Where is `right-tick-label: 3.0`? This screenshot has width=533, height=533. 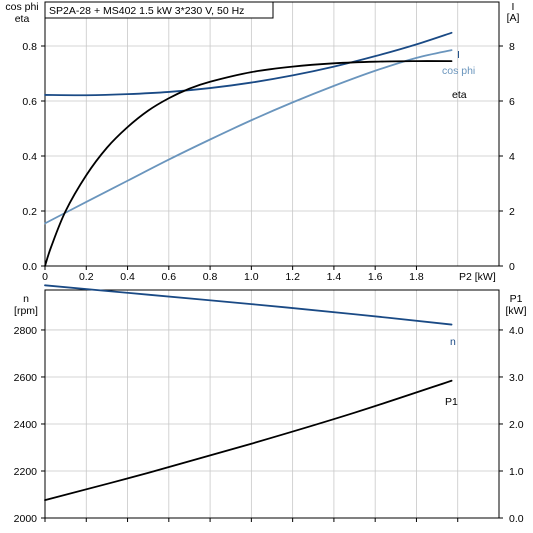 right-tick-label: 3.0 is located at coordinates (516, 378).